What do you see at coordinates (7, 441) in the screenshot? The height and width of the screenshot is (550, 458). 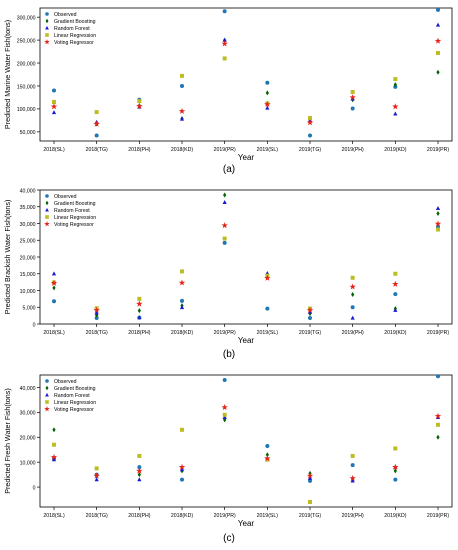 I see `y-axis-label: Predicted Fresh Water Fish(tons)` at bounding box center [7, 441].